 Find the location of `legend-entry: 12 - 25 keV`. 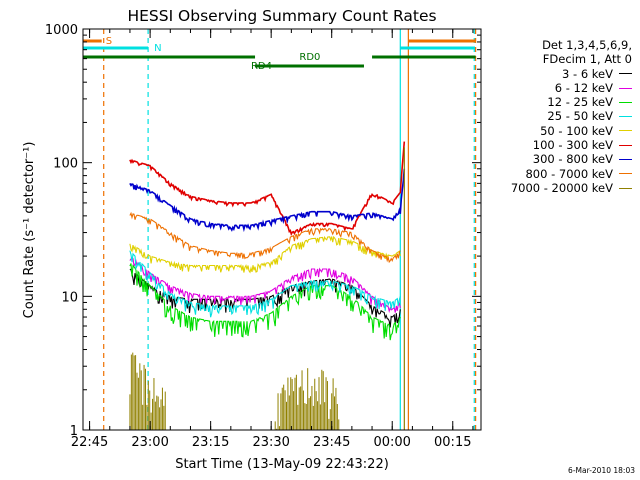

legend-entry: 12 - 25 keV is located at coordinates (561, 102).